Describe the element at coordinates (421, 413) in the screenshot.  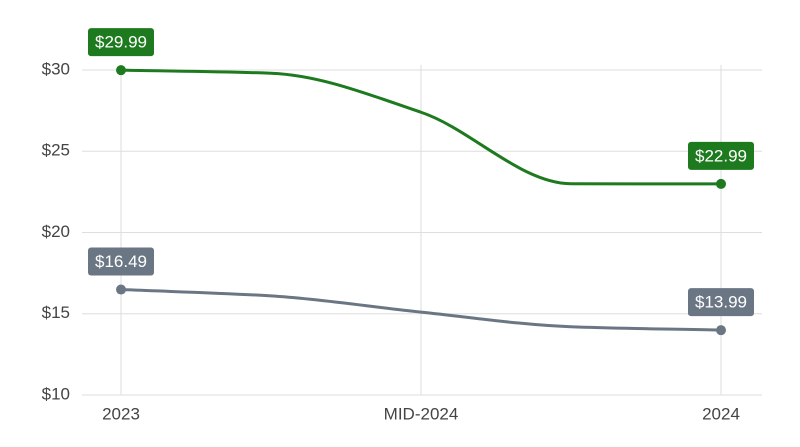
I see `x-tick-label: MID-2024` at that location.